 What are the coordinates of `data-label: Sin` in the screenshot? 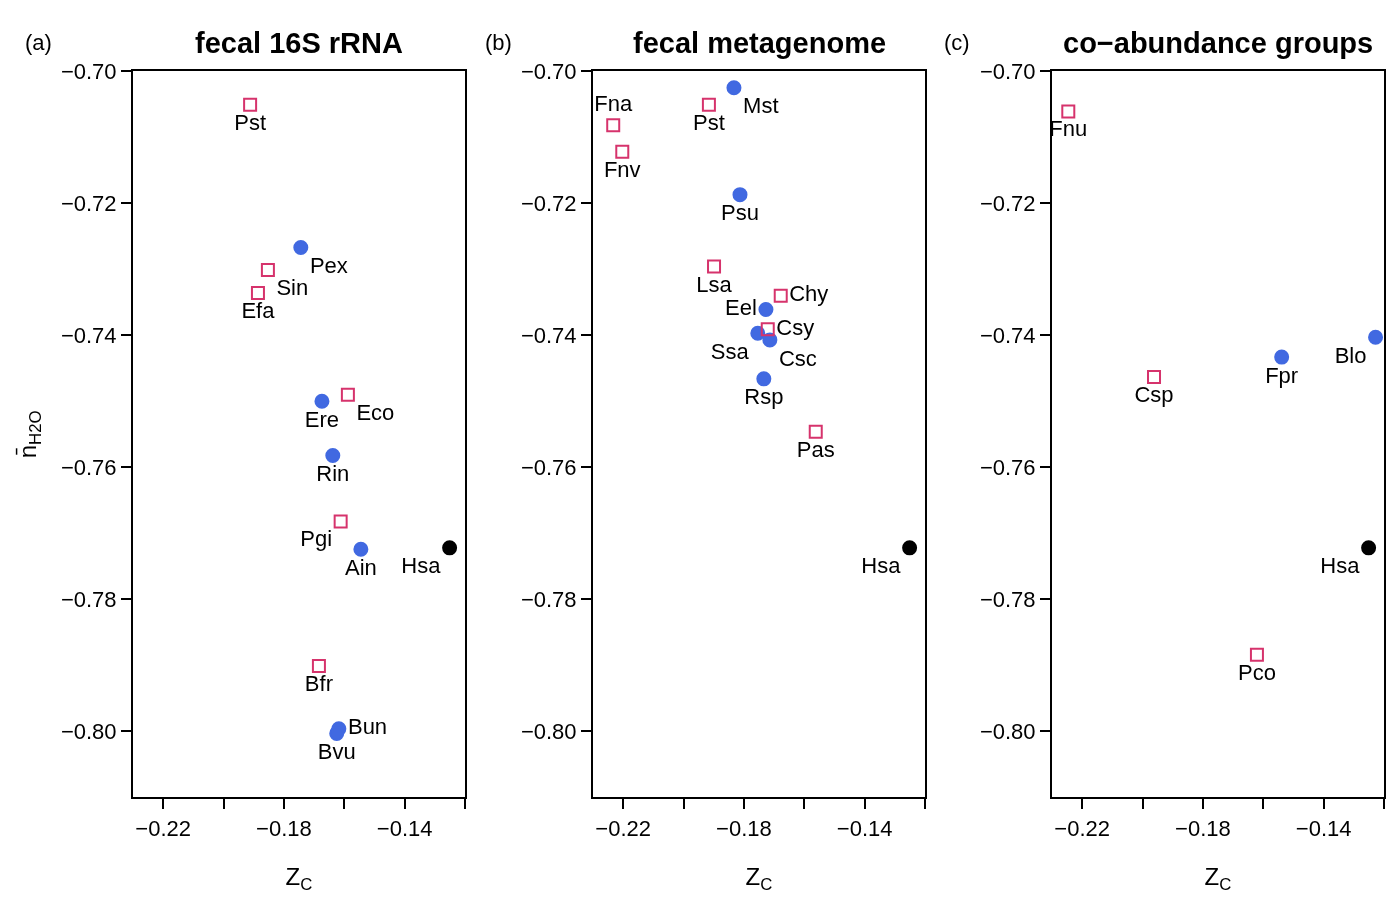 It's located at (292, 287).